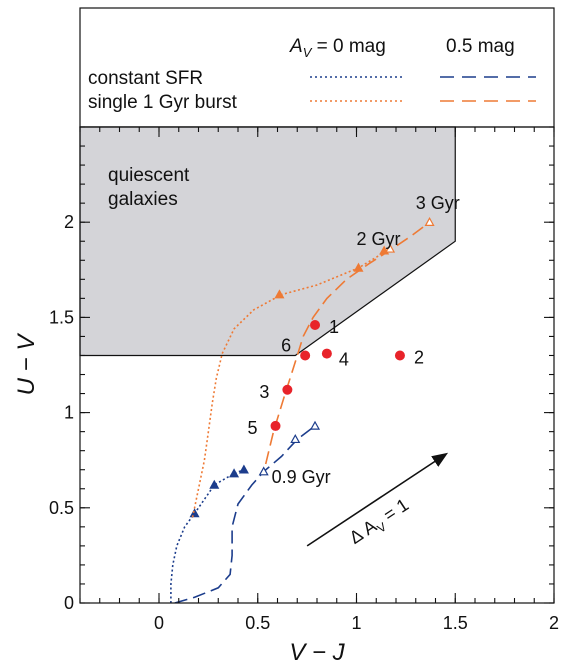 Image resolution: width=577 pixels, height=668 pixels. I want to click on age-label: 3 Gyr, so click(438, 203).